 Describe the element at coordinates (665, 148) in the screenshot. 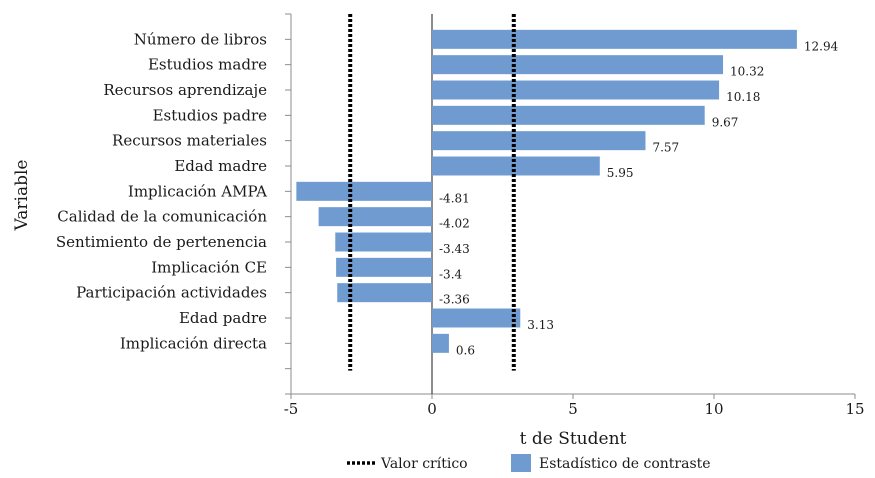

I see `bar-value-label: 7.57` at that location.